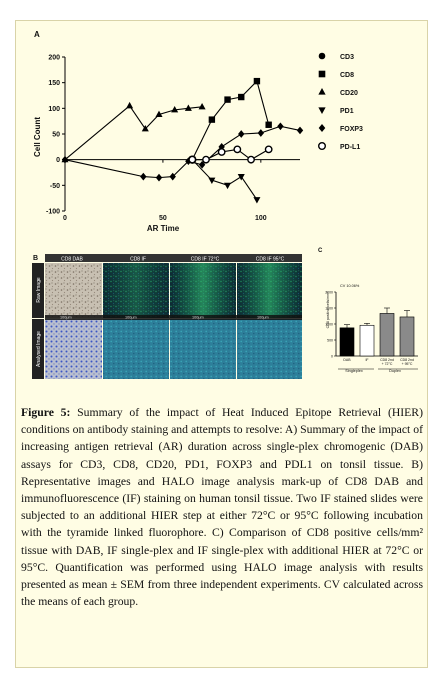 This screenshot has height=696, width=447. Describe the element at coordinates (351, 129) in the screenshot. I see `legend-label: FOXP3` at that location.